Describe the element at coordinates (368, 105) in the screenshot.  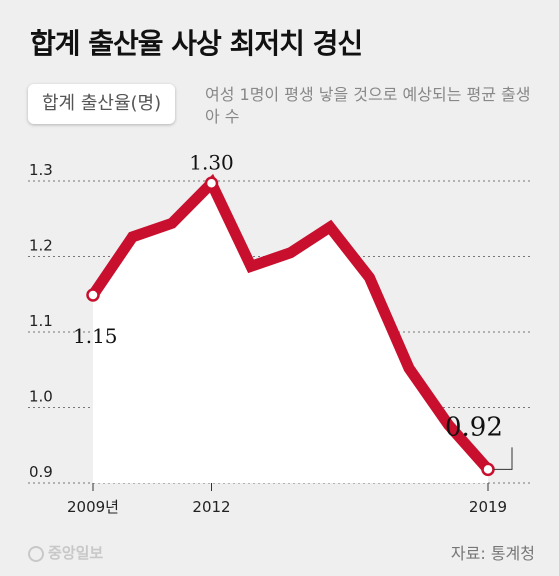
I see `legend-description: 여성 1명이 평생 낳을 것으로 예상되는 평균 출생아 수` at that location.